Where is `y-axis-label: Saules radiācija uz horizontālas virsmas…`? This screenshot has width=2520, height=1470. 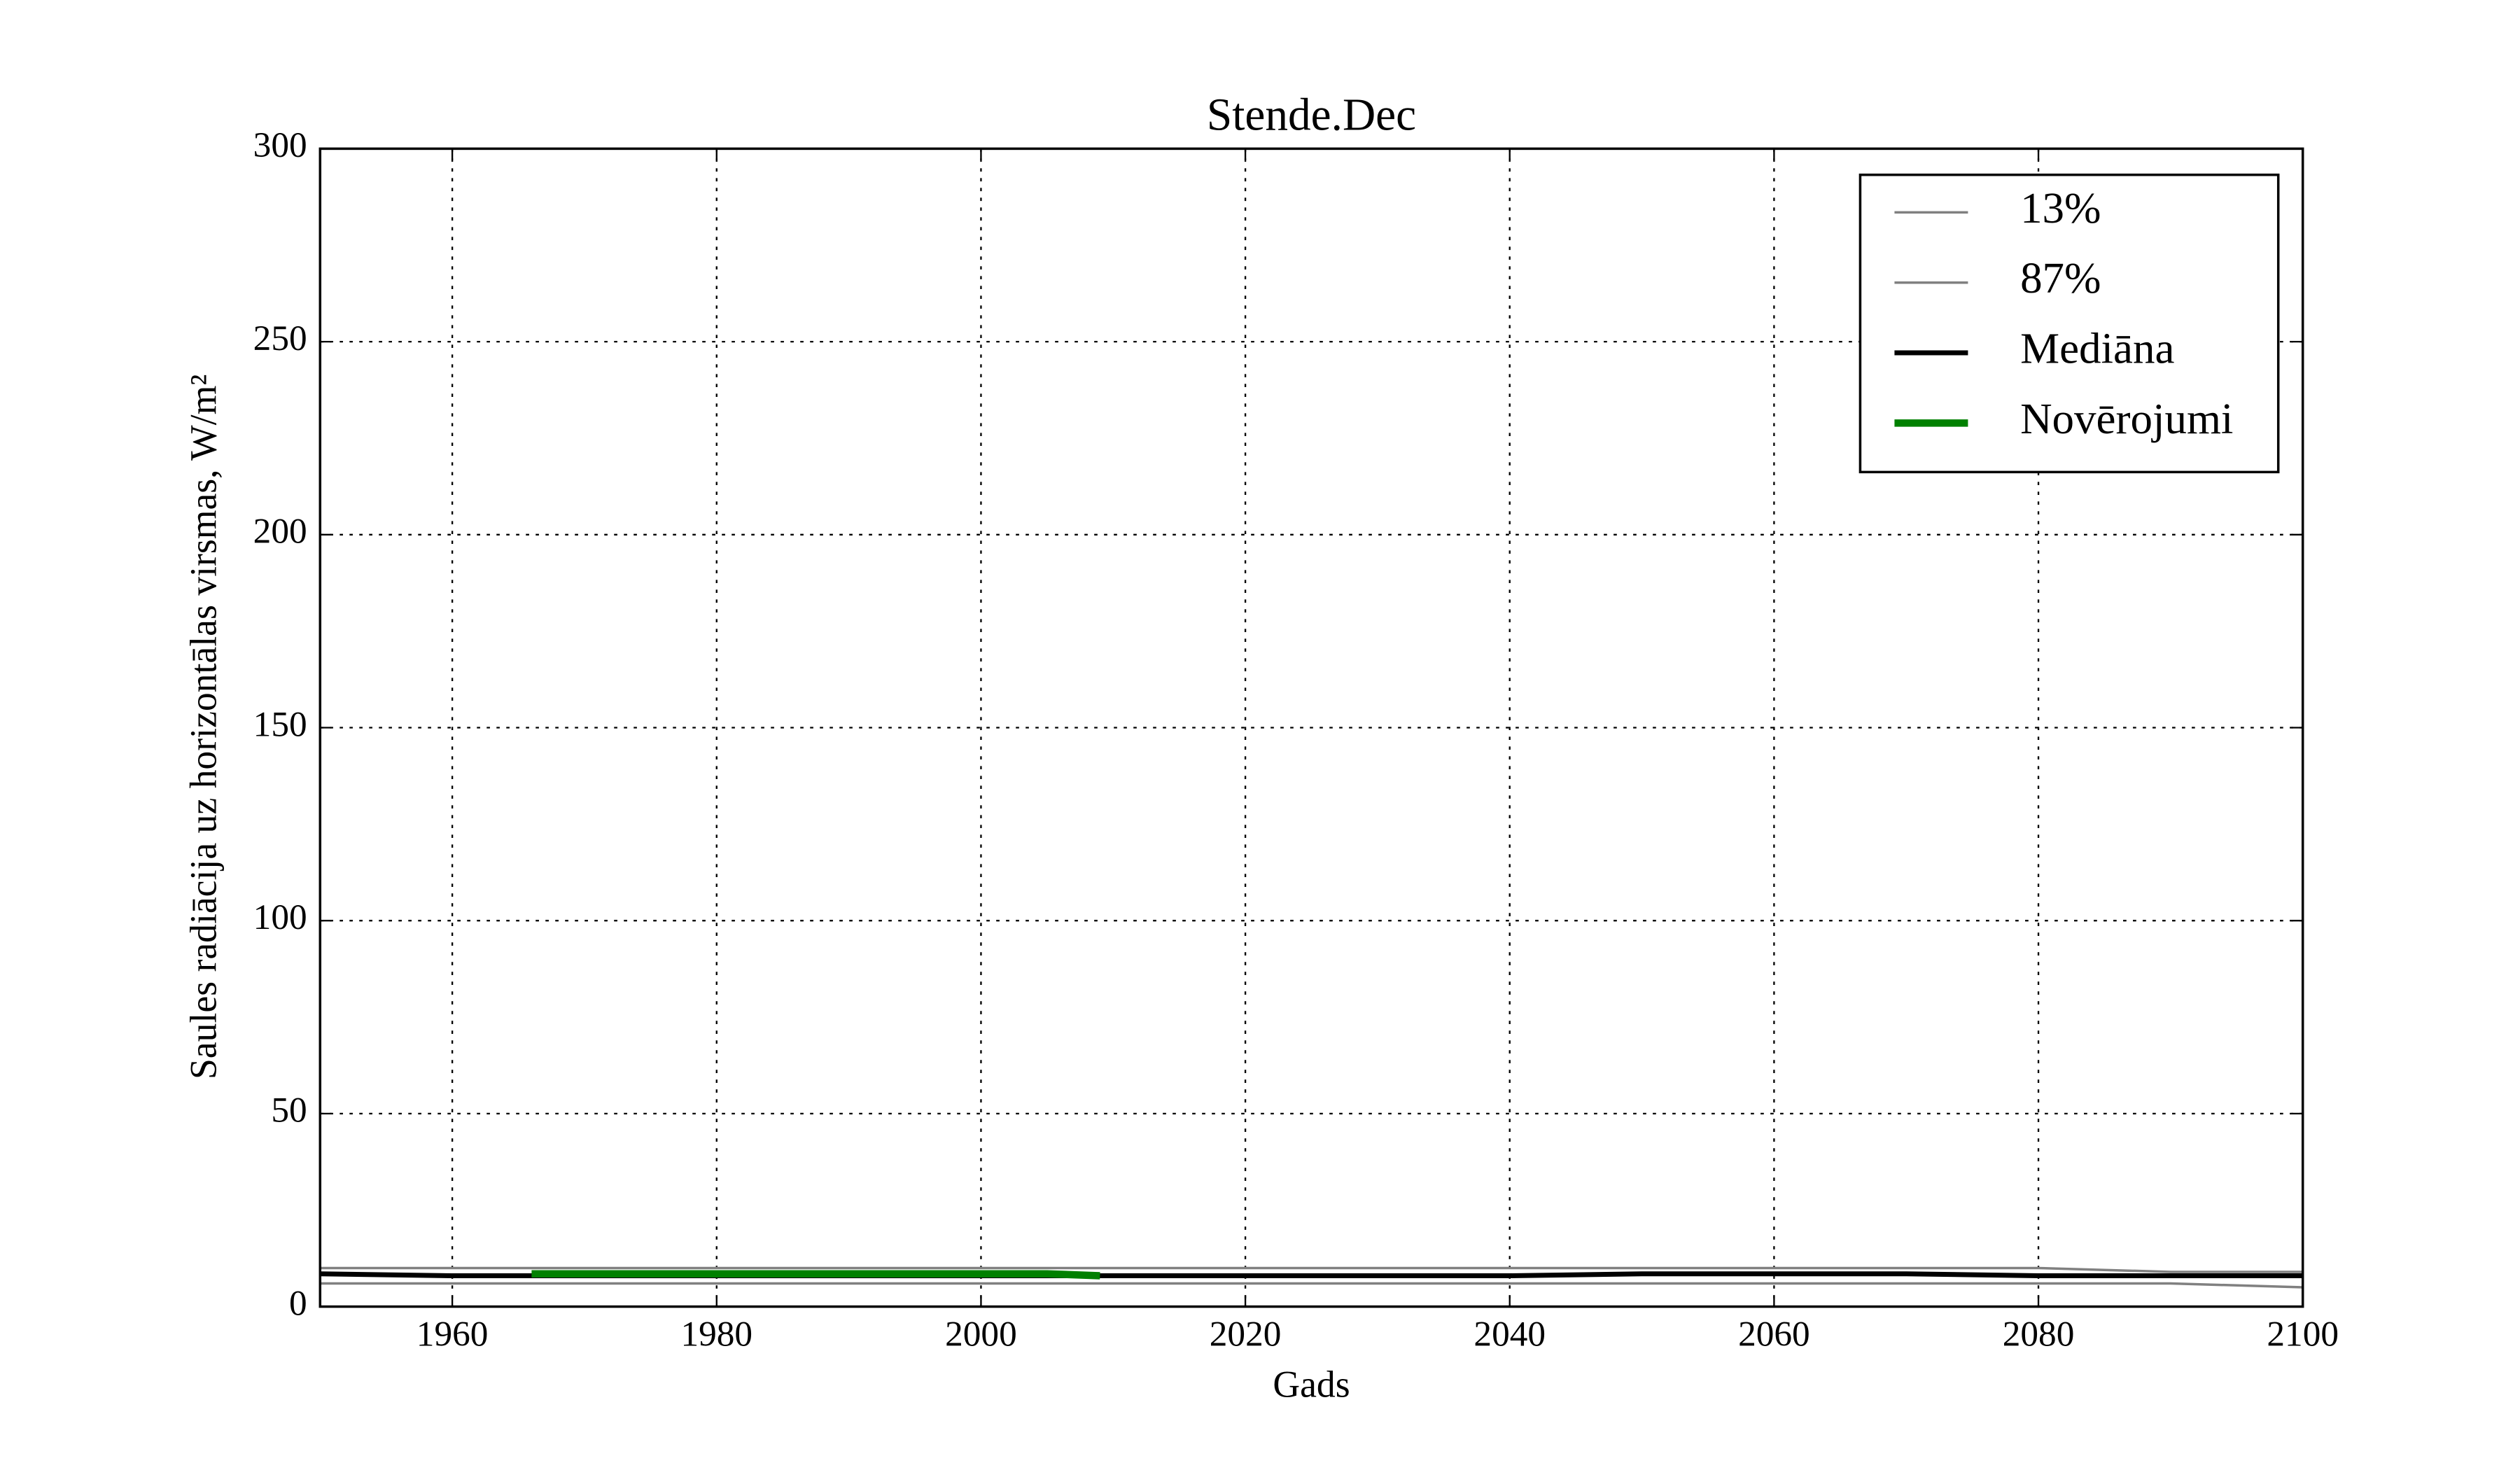
y-axis-label: Saules radiācija uz horizontālas virsmas… is located at coordinates (204, 726).